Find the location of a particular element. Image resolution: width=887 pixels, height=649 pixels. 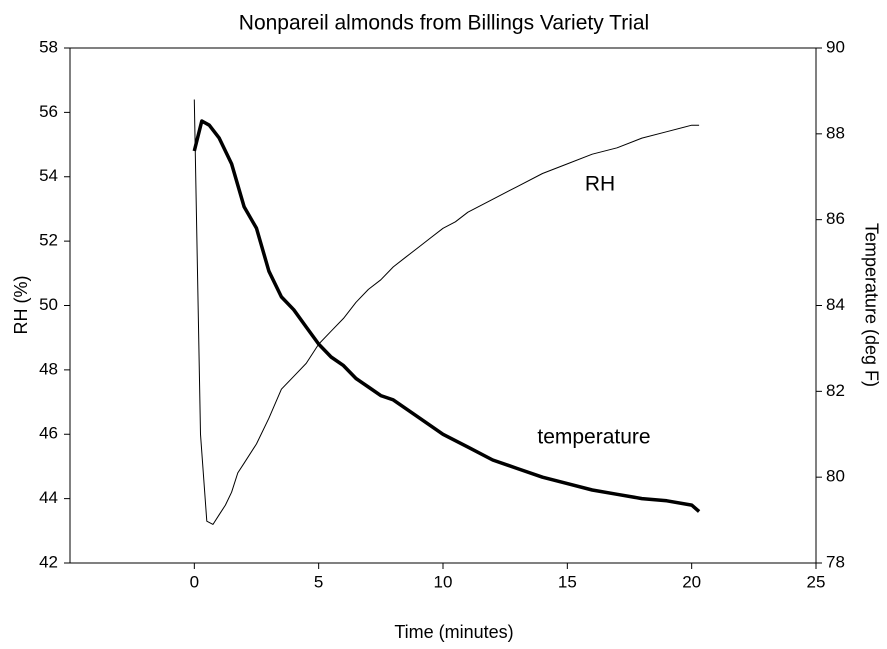

x-tick-label: 10 is located at coordinates (443, 581).